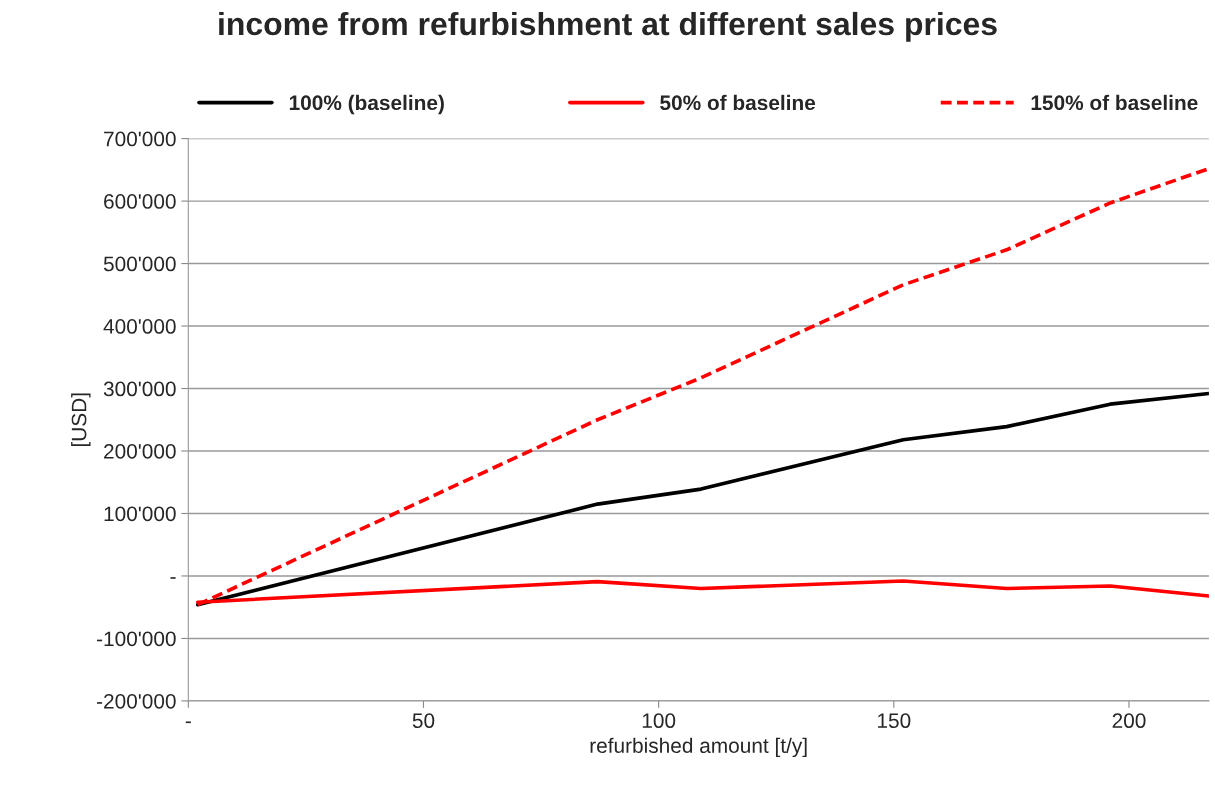 Image resolution: width=1215 pixels, height=792 pixels. What do you see at coordinates (1114, 102) in the screenshot?
I see `legend-label: 150% of baseline` at bounding box center [1114, 102].